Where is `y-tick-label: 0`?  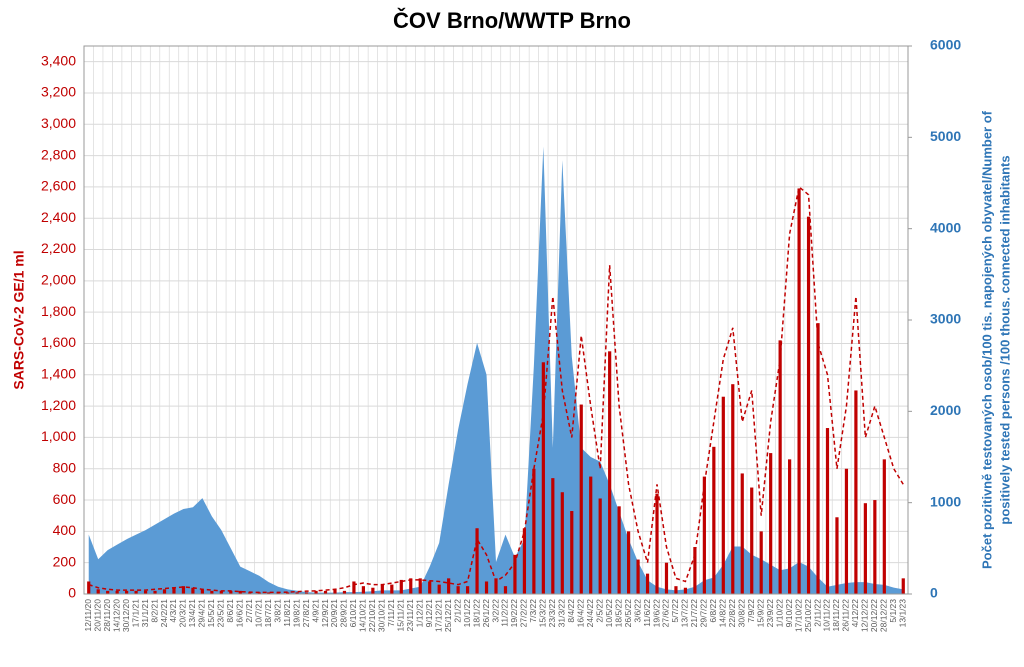 y-tick-label: 0 is located at coordinates (72, 593).